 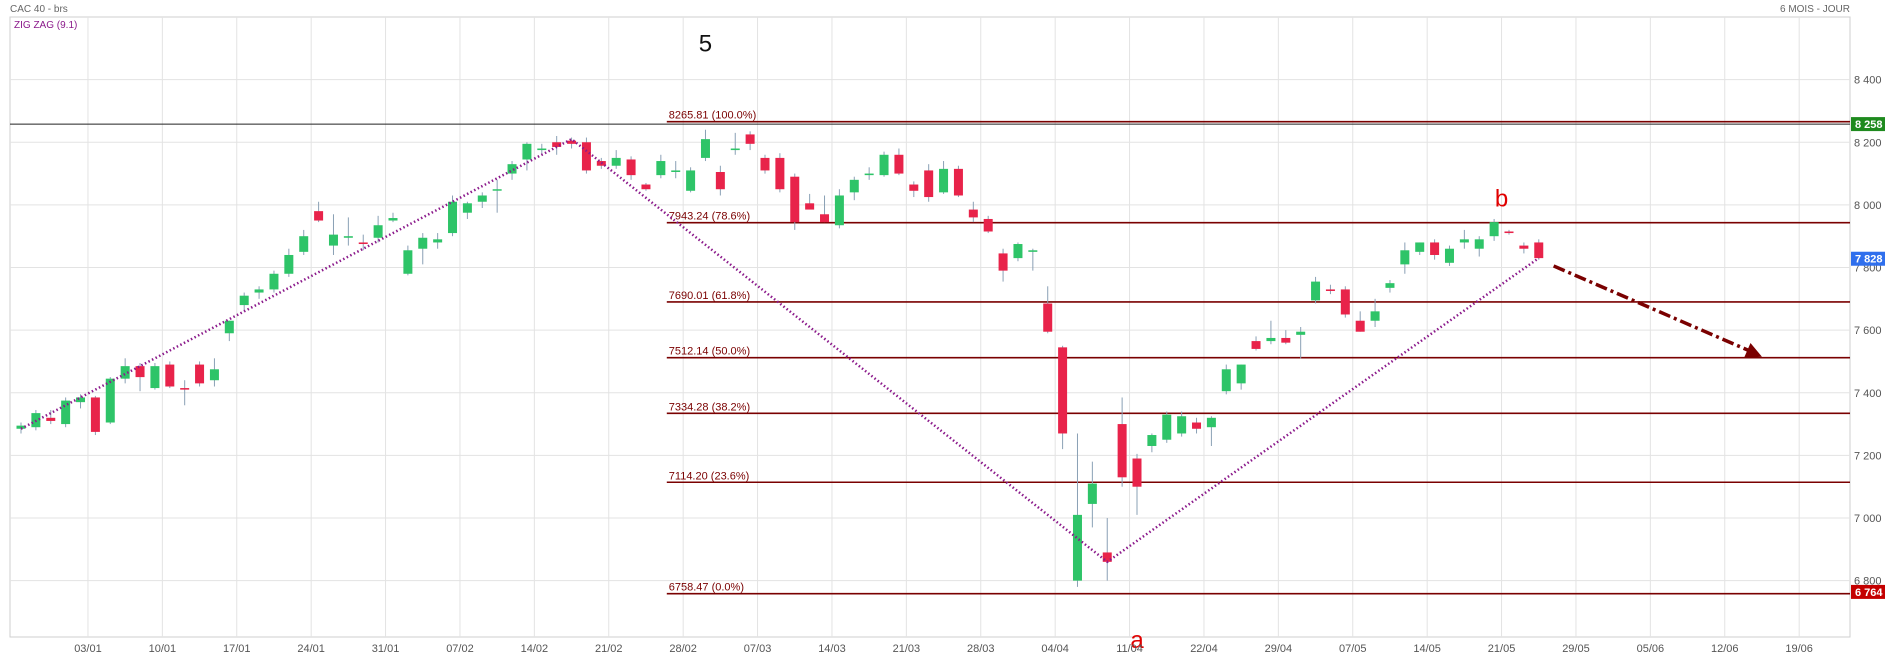 I want to click on y-tick-label: 7 400, so click(x=1868, y=394).